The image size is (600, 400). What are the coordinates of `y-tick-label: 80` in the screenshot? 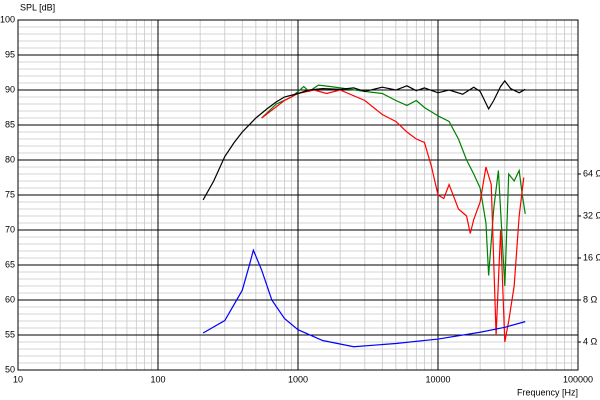 It's located at (10, 159).